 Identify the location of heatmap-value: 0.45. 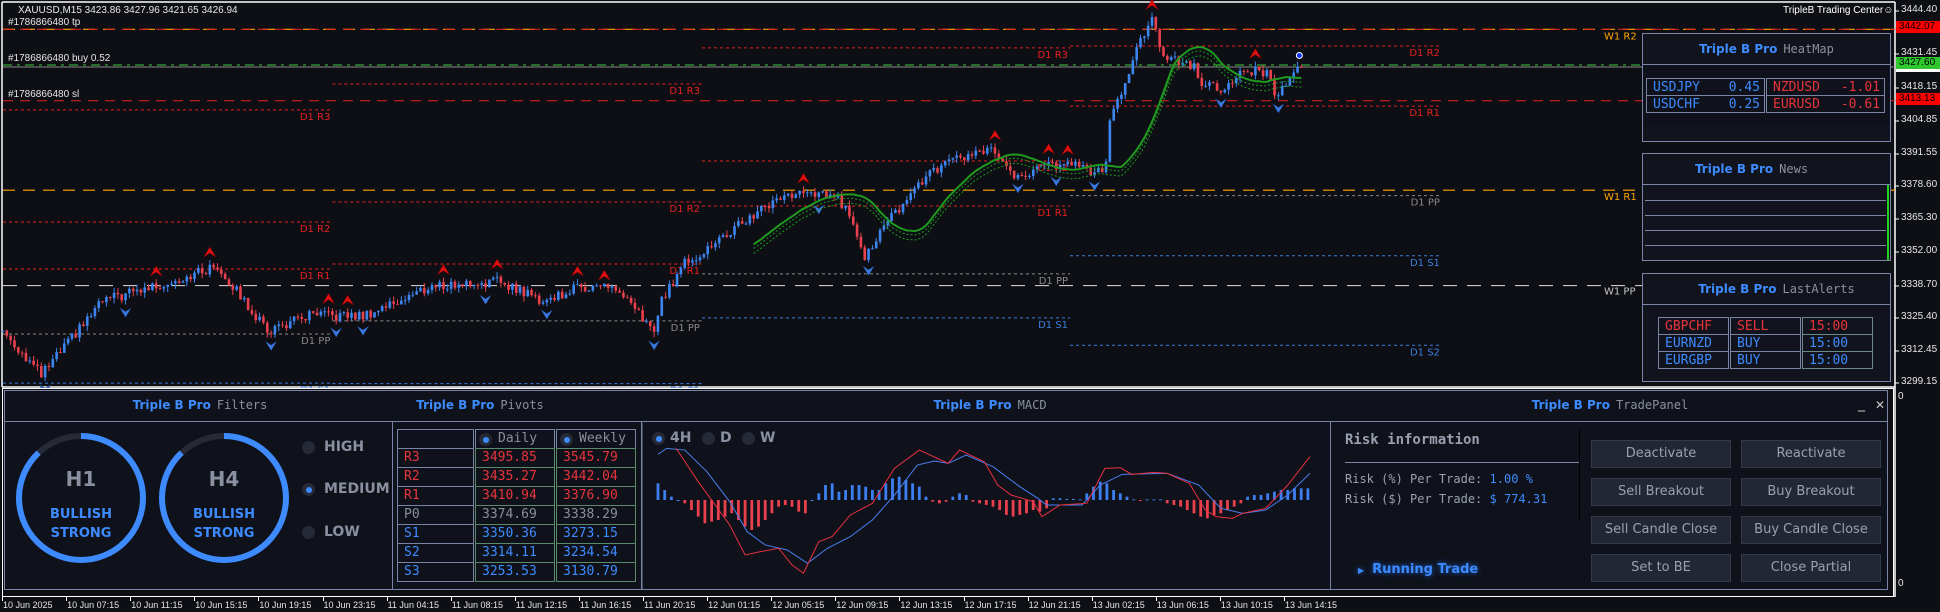
(1744, 87).